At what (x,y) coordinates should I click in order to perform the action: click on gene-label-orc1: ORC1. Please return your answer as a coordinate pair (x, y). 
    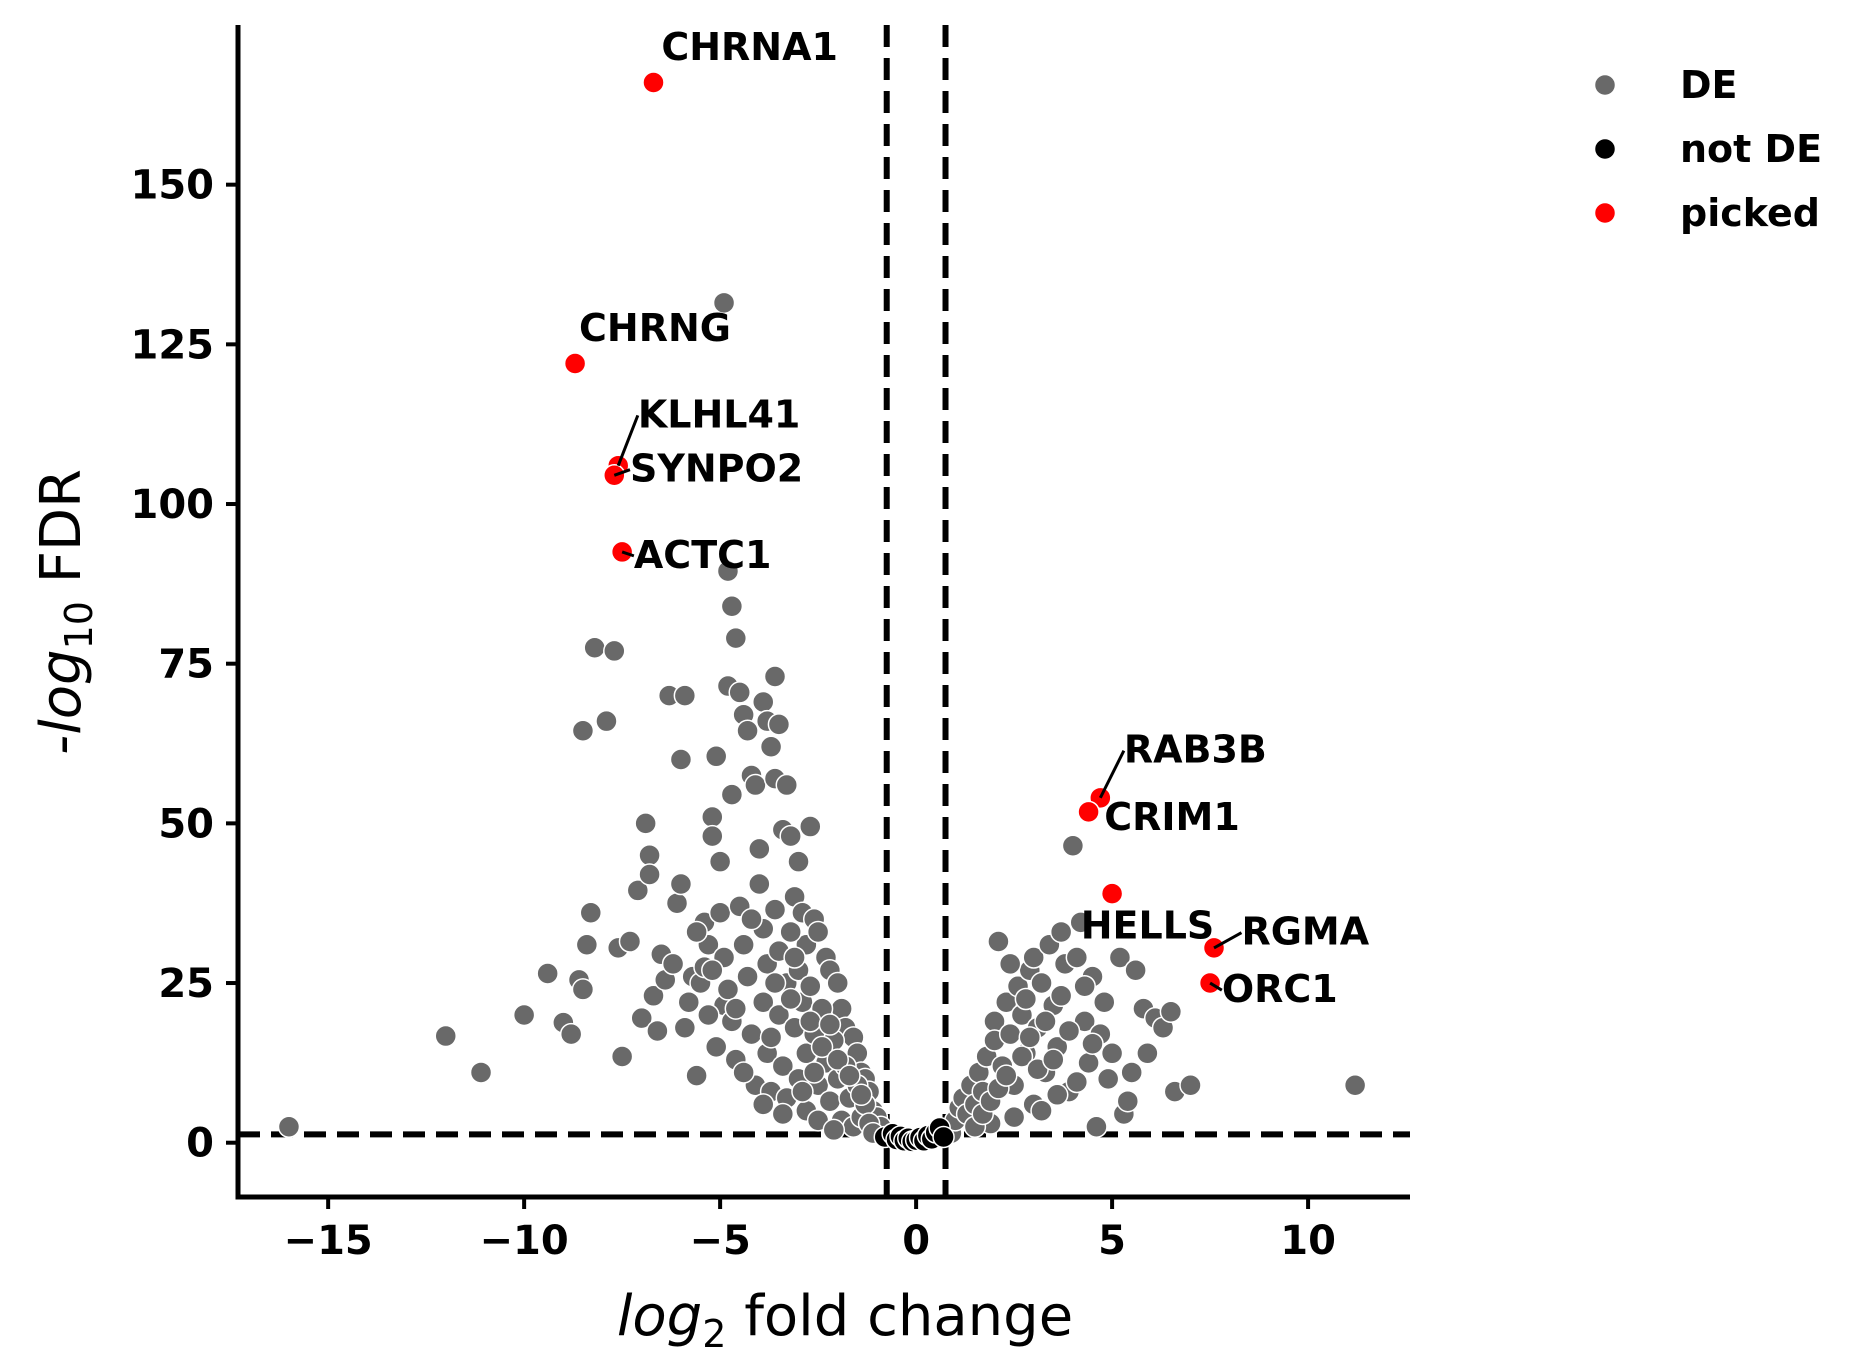
    Looking at the image, I should click on (1280, 989).